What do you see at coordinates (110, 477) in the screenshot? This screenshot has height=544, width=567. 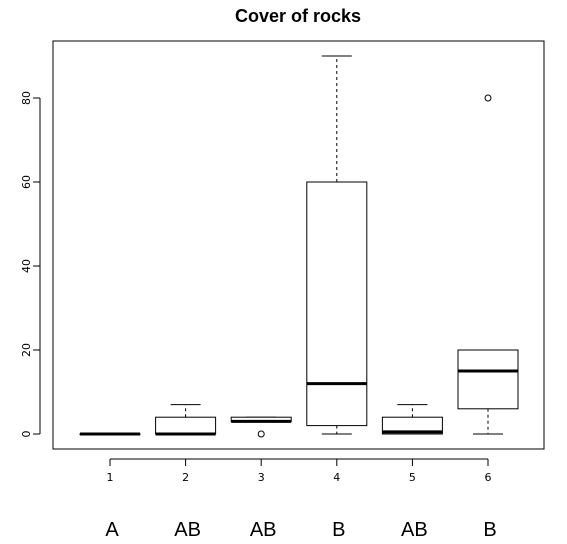 I see `x-tick-label: 1` at bounding box center [110, 477].